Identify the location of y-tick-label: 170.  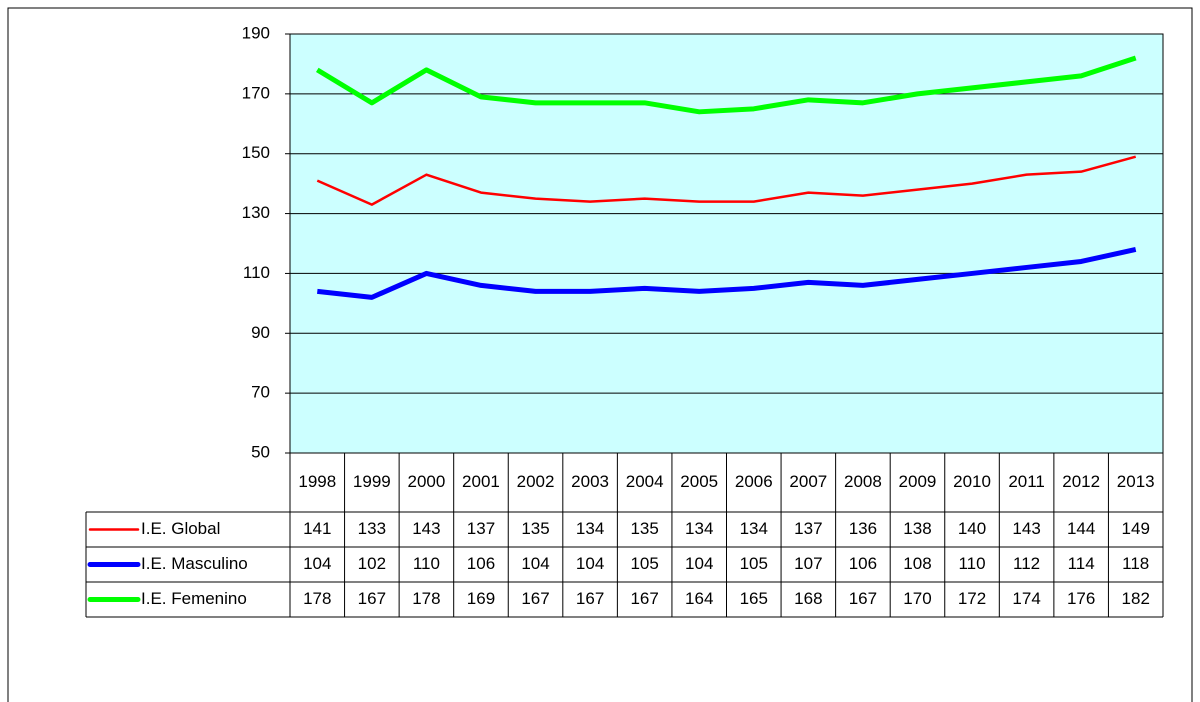
(256, 92).